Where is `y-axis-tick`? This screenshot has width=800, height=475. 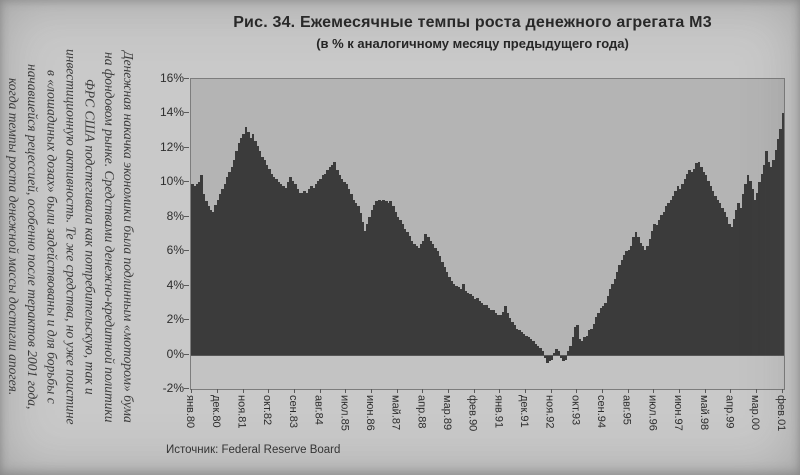
y-axis-tick is located at coordinates (186, 320).